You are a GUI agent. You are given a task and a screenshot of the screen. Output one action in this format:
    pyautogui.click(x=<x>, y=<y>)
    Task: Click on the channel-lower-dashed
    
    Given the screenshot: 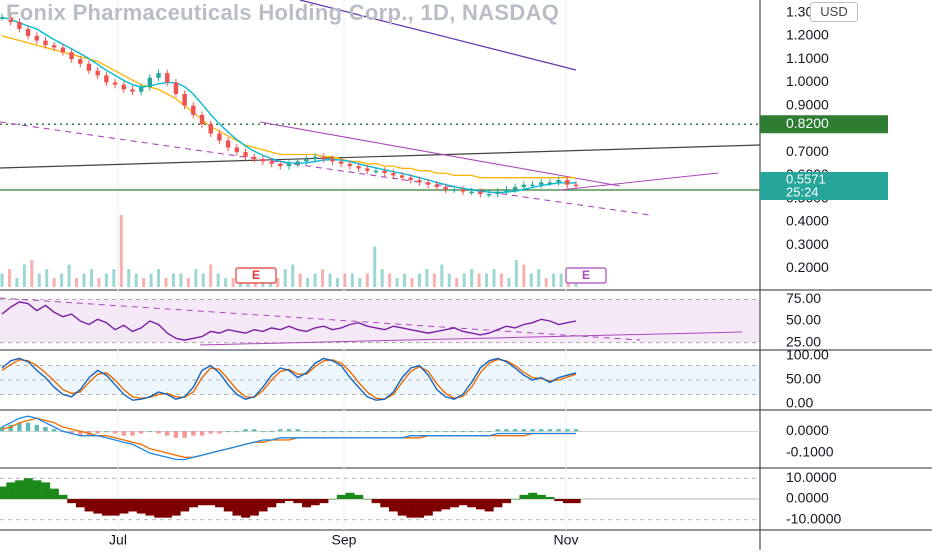 What is the action you would take?
    pyautogui.click(x=325, y=168)
    